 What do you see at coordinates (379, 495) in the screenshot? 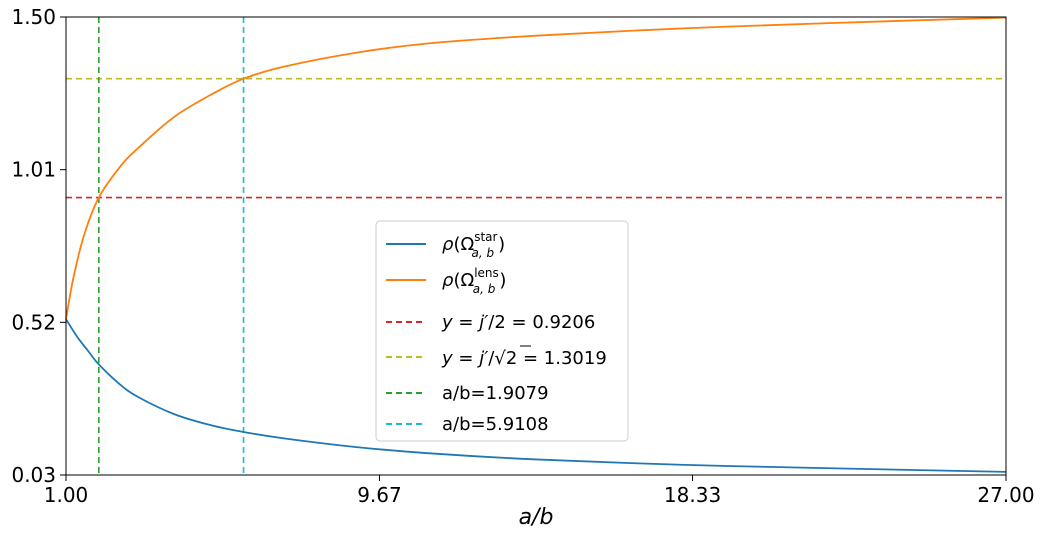
I see `x-tick-label: 9.67` at bounding box center [379, 495].